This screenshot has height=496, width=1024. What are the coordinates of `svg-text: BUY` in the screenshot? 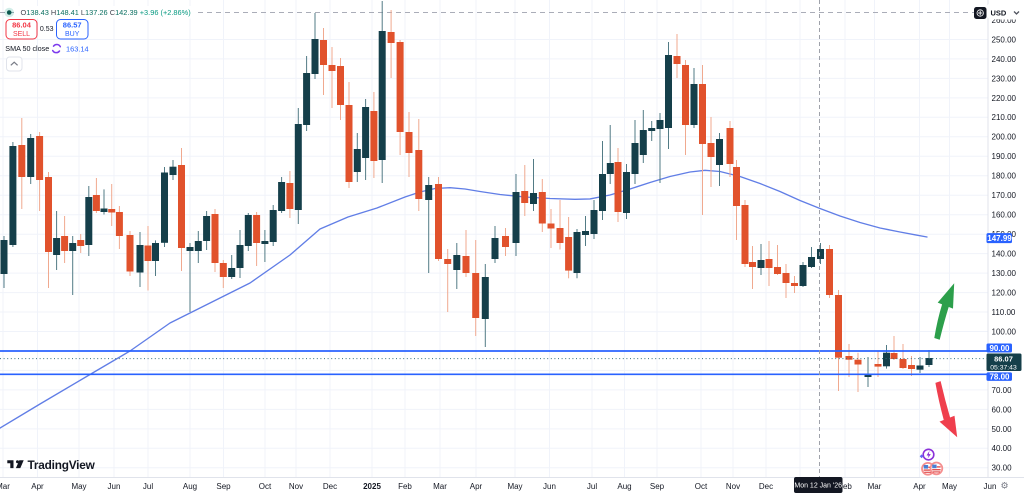 It's located at (72, 34).